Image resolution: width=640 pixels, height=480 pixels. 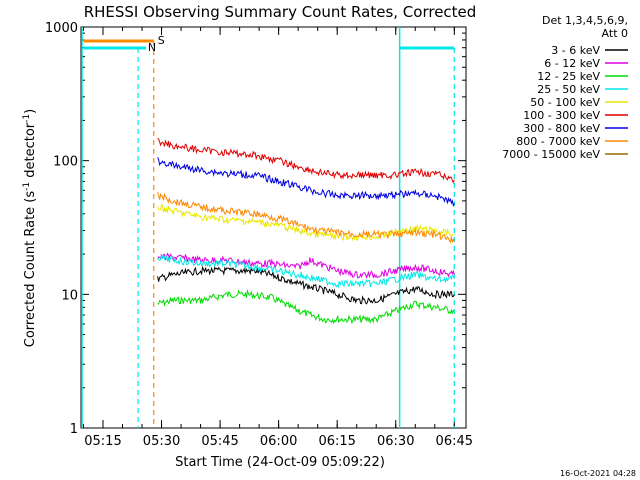 I want to click on flag-annotation: S, so click(x=161, y=40).